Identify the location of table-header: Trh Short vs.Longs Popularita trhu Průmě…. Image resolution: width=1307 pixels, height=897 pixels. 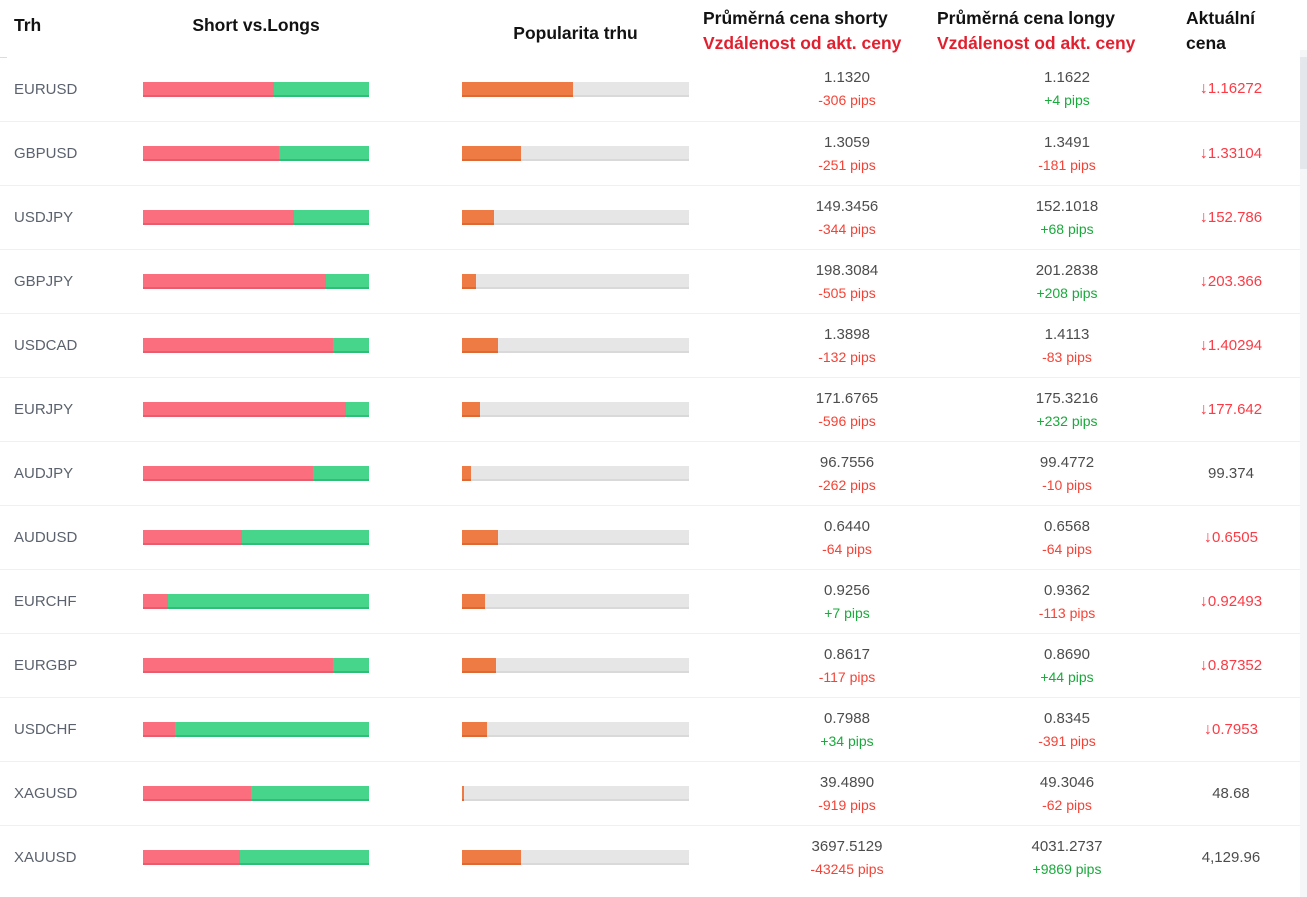
(653, 28).